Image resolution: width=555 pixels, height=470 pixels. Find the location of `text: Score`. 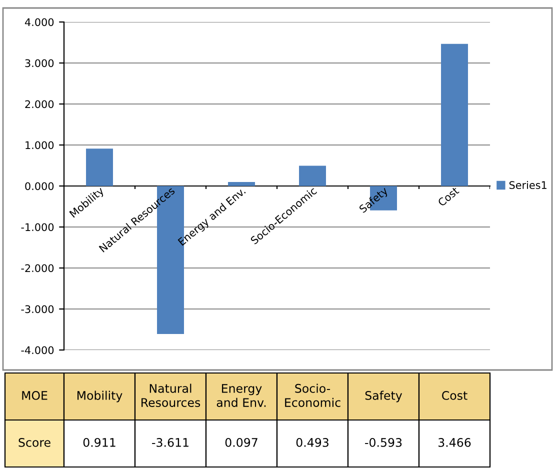

text: Score is located at coordinates (34, 442).